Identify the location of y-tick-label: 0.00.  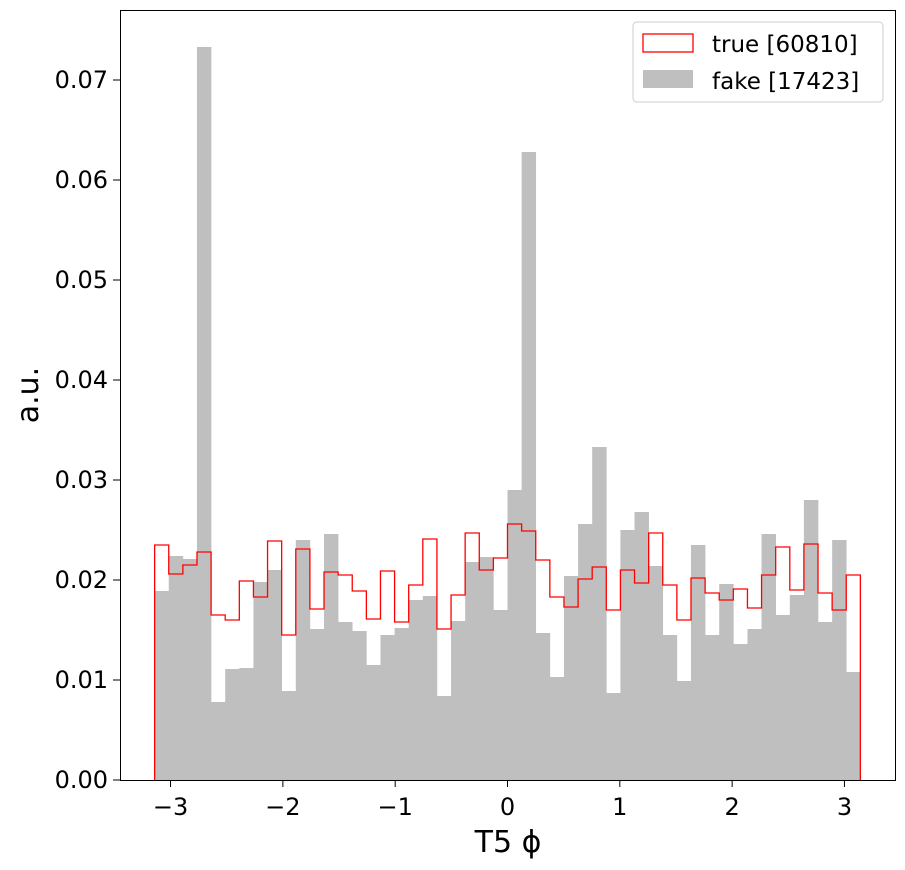
(81, 780).